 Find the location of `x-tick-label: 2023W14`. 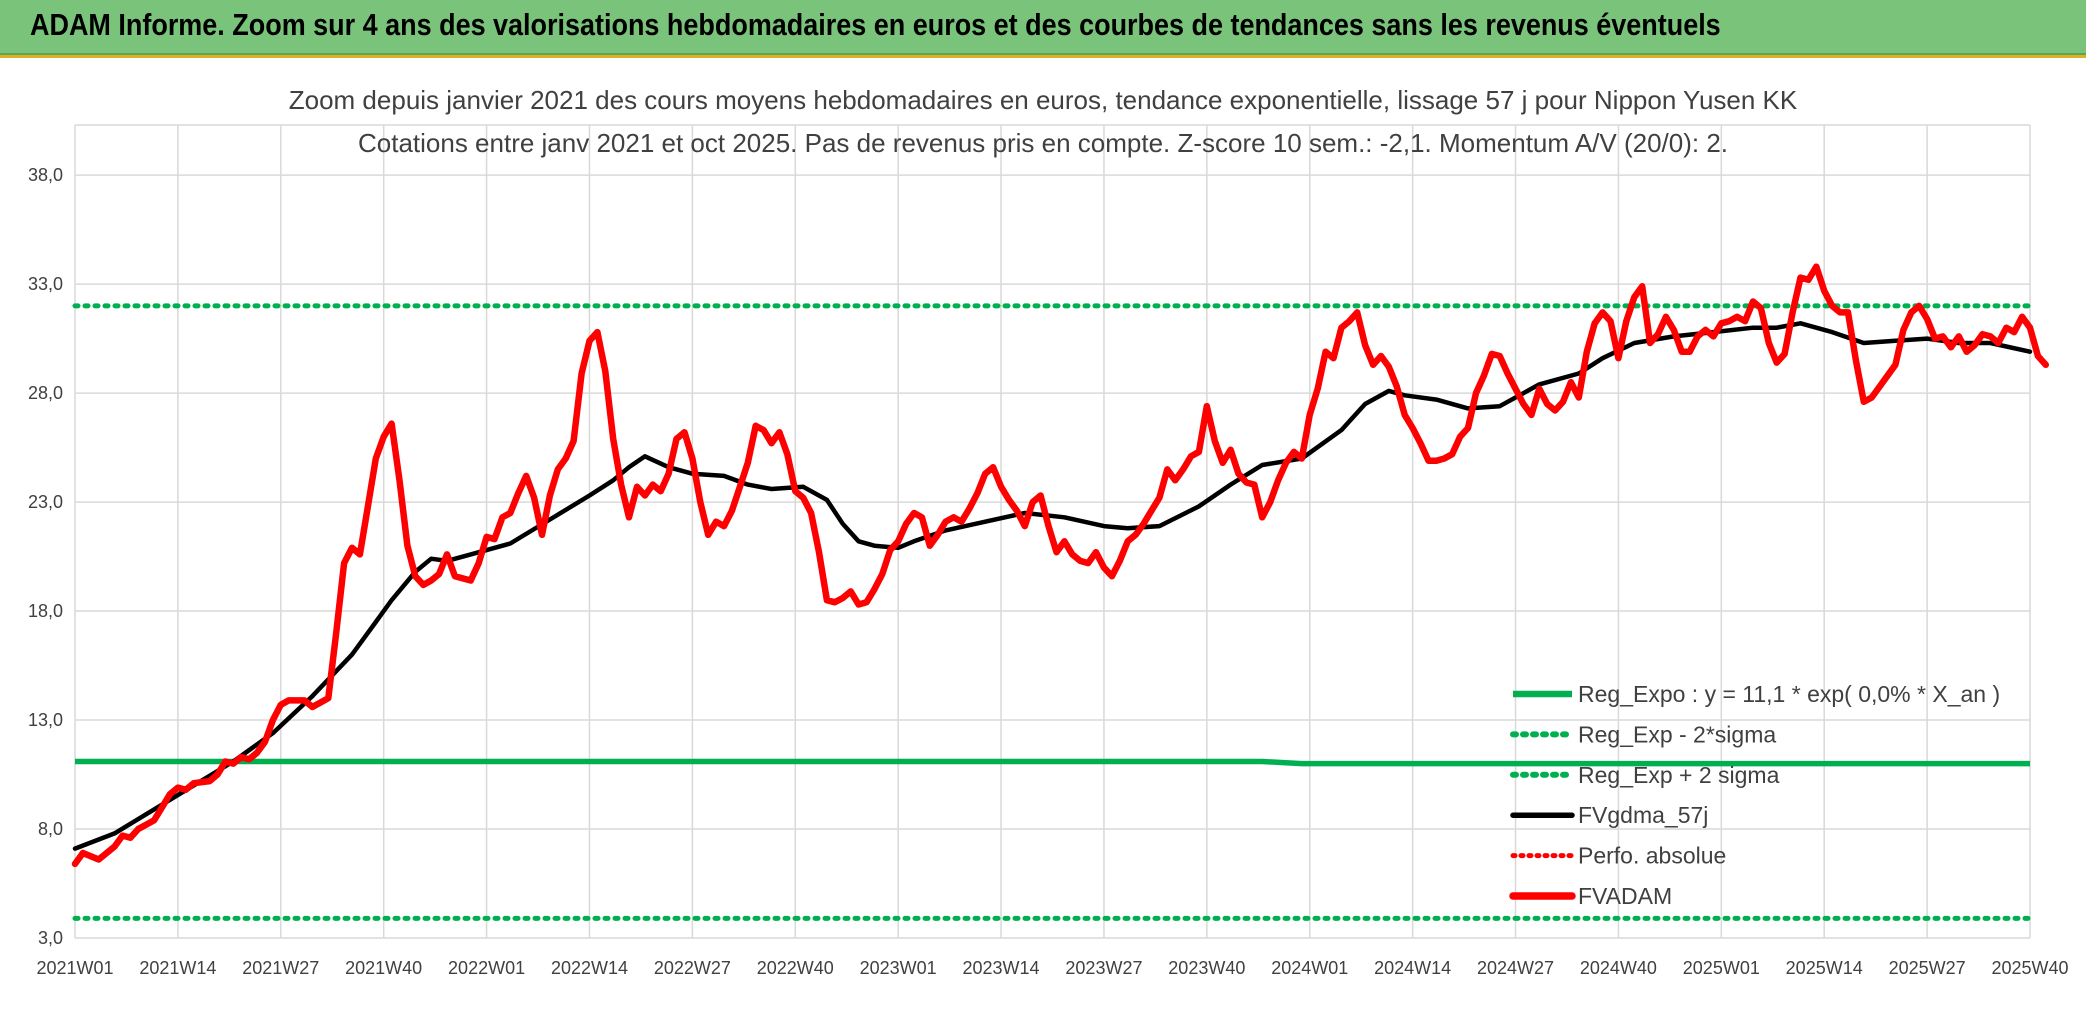

x-tick-label: 2023W14 is located at coordinates (1001, 968).